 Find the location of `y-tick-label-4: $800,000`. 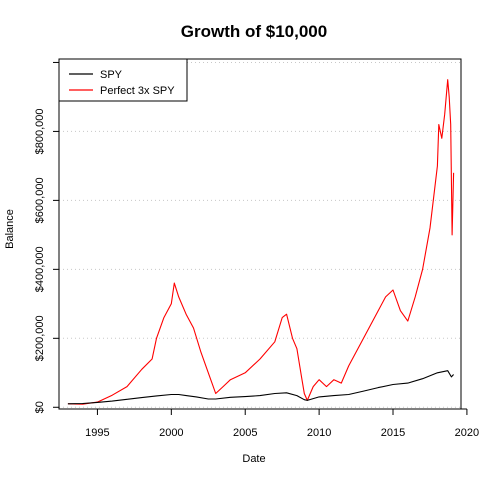

y-tick-label-4: $800,000 is located at coordinates (40, 131).